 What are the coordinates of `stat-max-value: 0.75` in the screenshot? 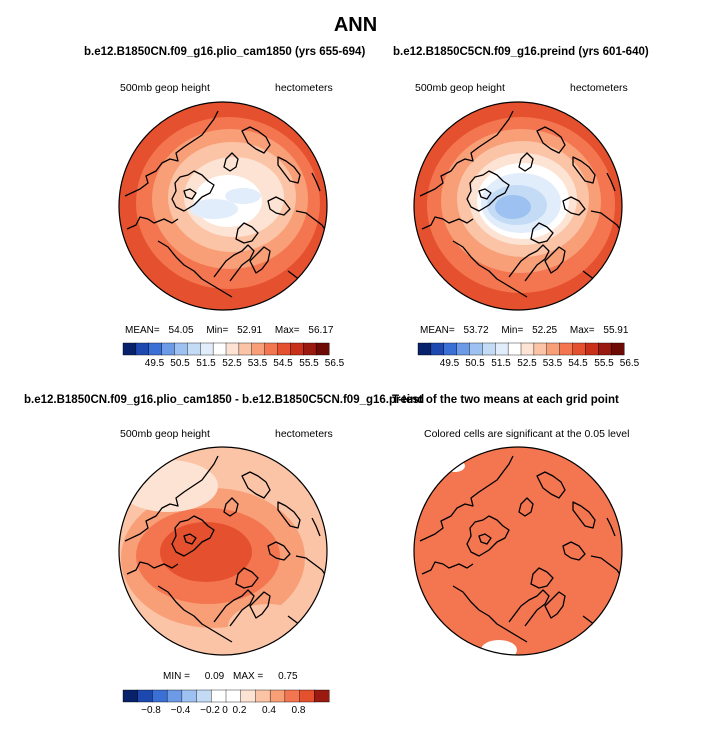 It's located at (288, 676).